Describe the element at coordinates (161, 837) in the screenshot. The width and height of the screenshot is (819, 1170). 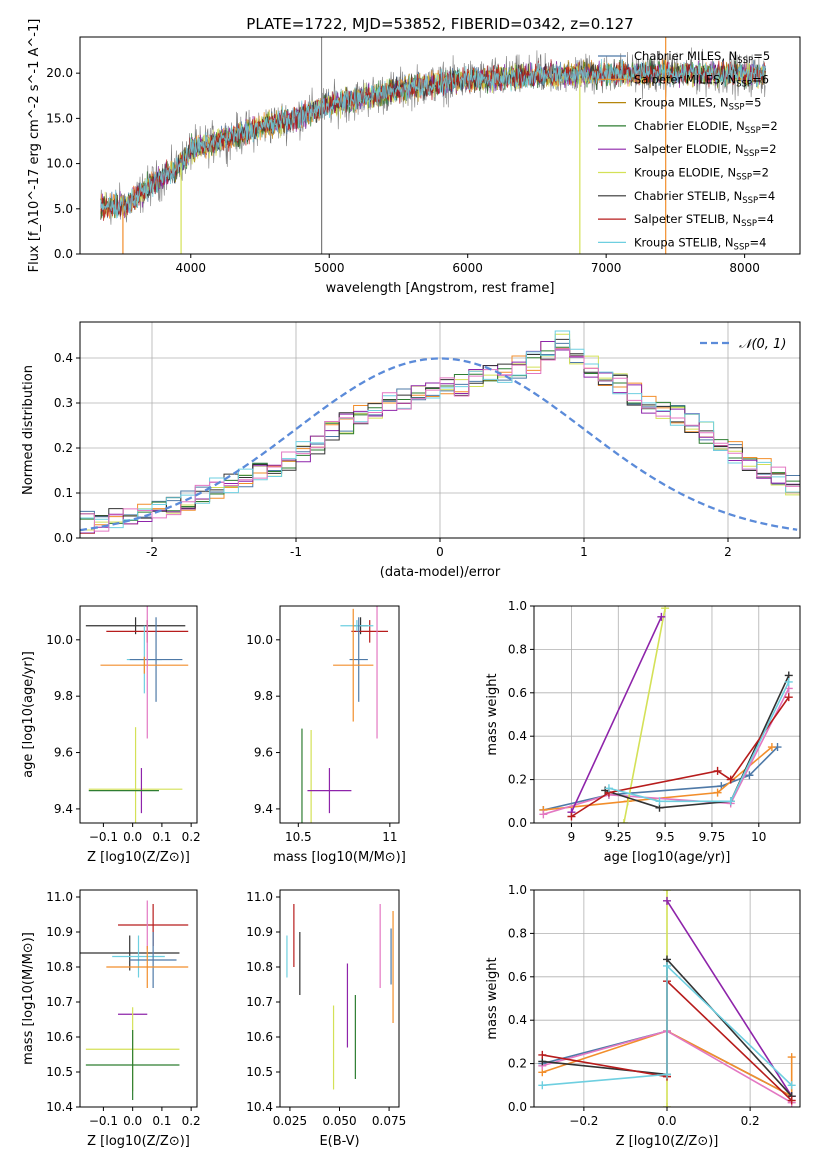
I see `xtick-label-2: 0.1` at that location.